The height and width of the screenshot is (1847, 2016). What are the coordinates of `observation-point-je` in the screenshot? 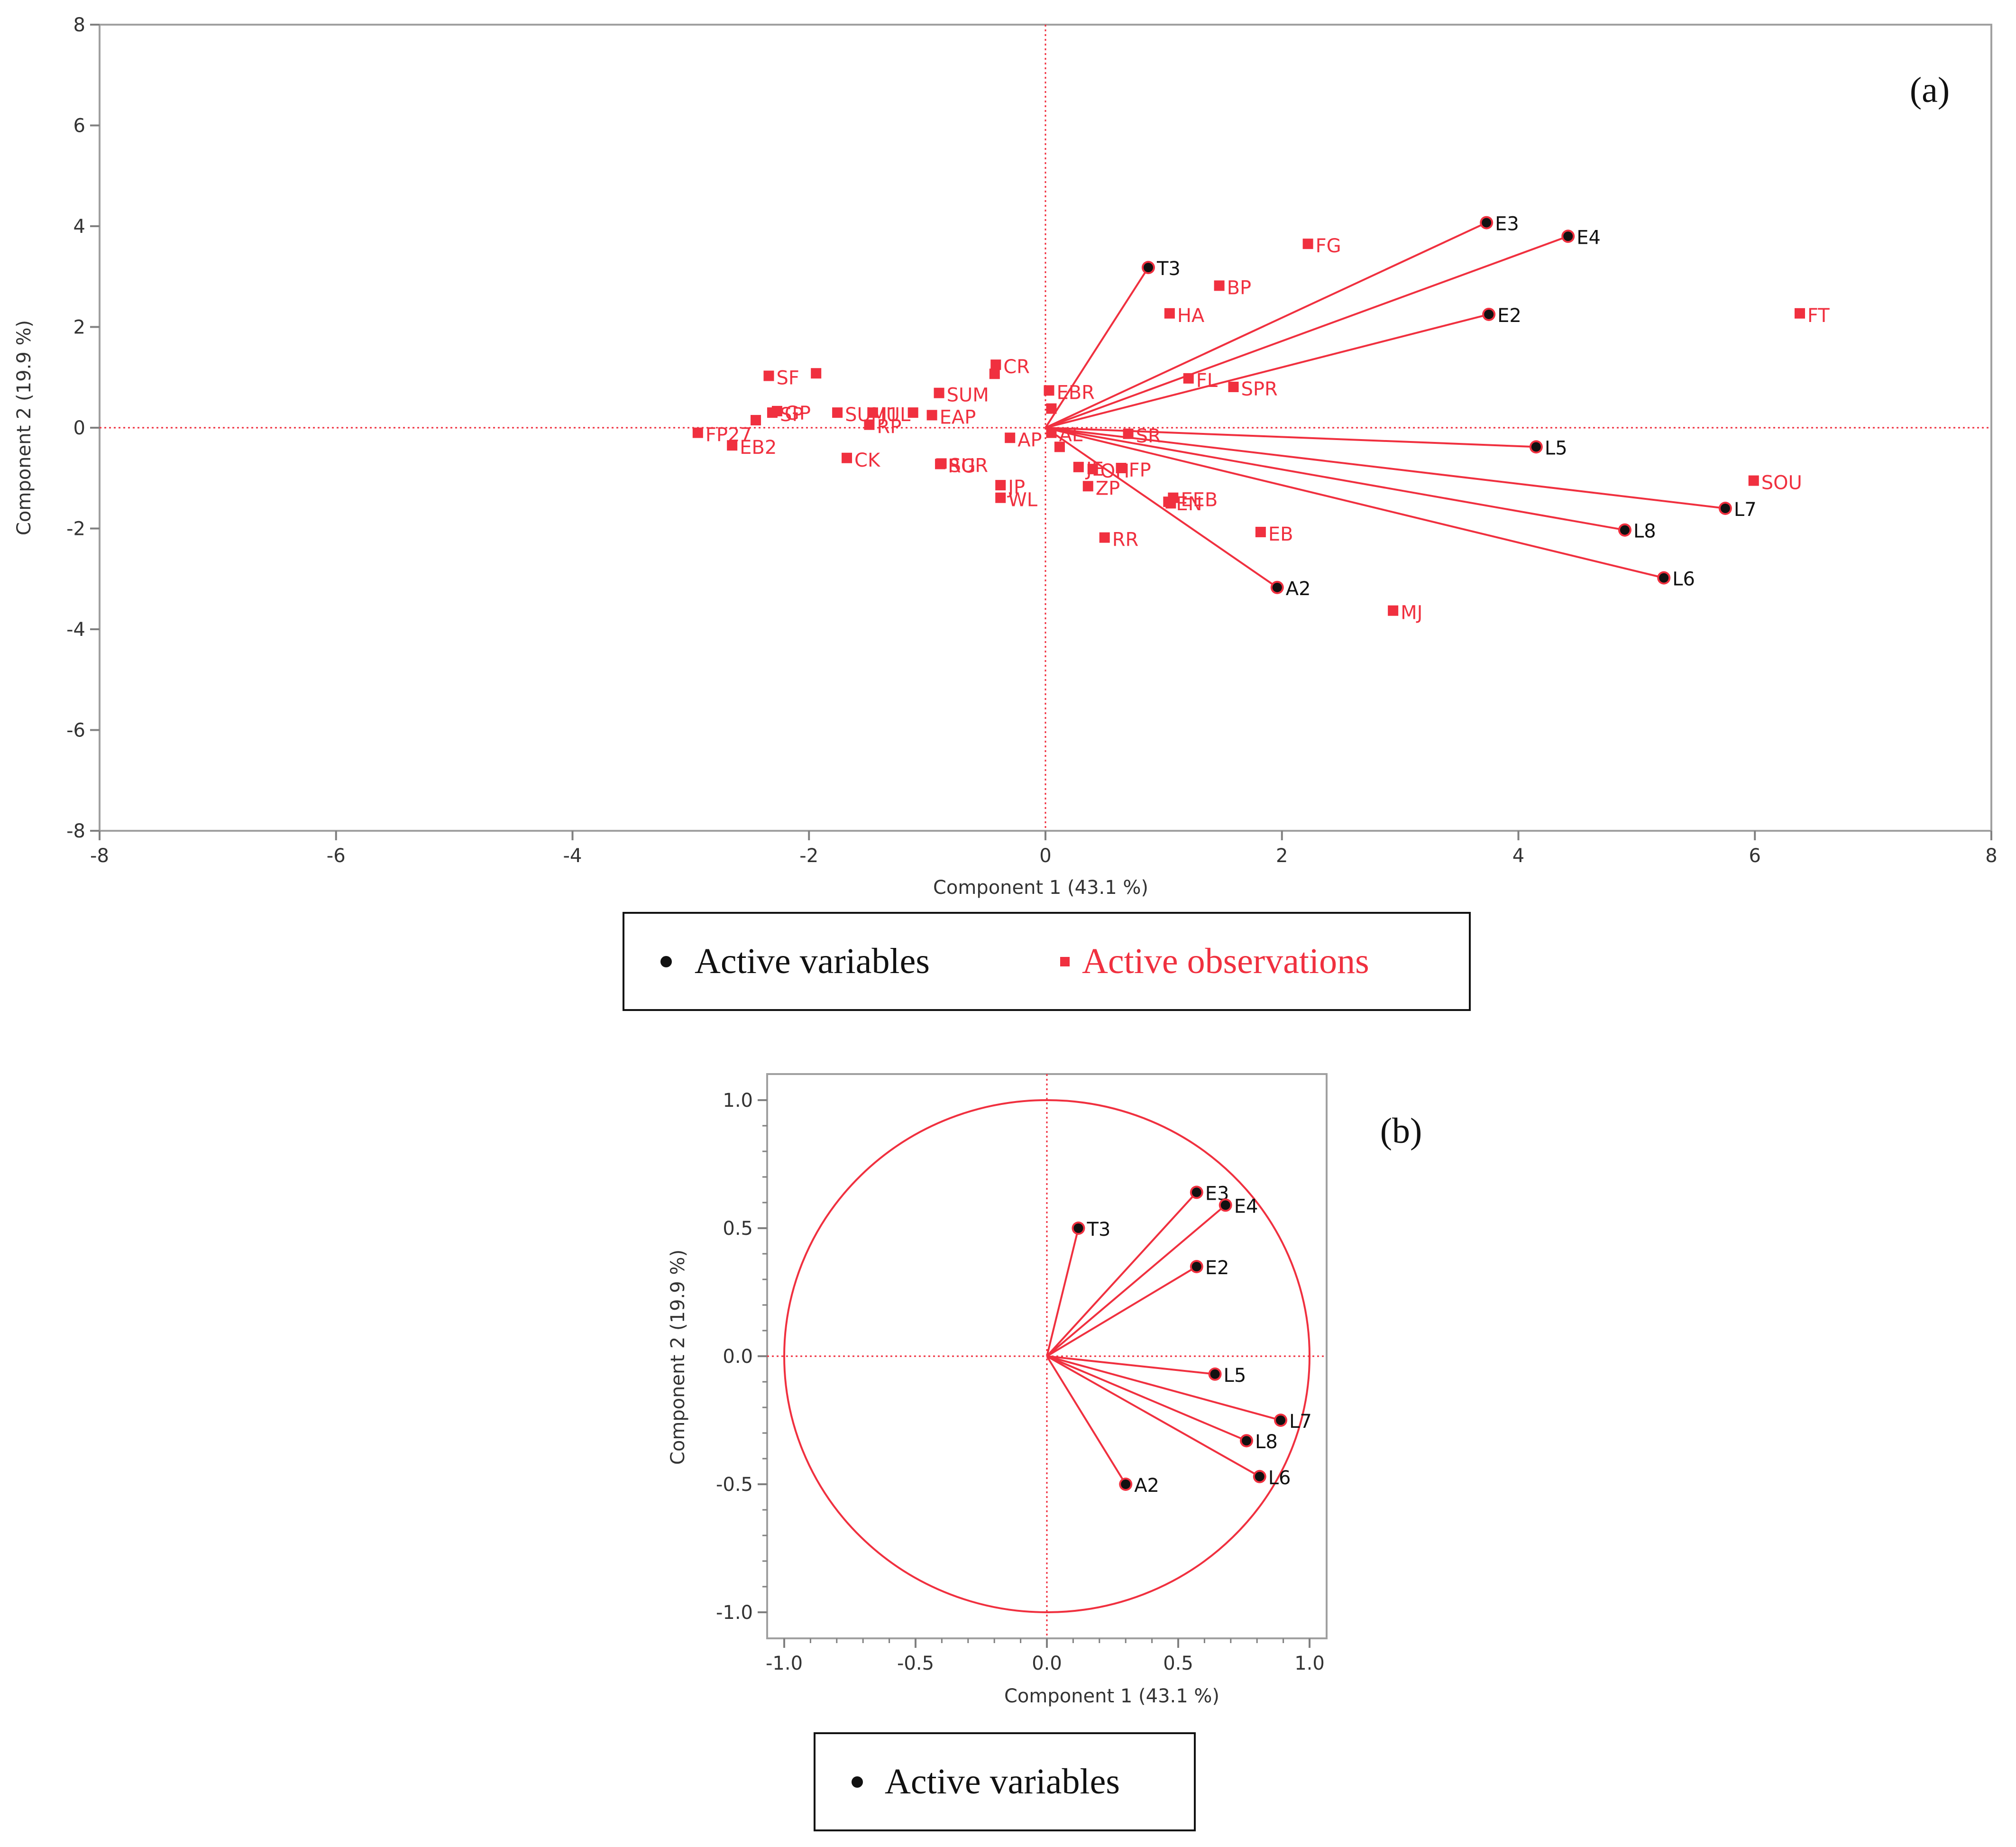 It's located at (1078, 467).